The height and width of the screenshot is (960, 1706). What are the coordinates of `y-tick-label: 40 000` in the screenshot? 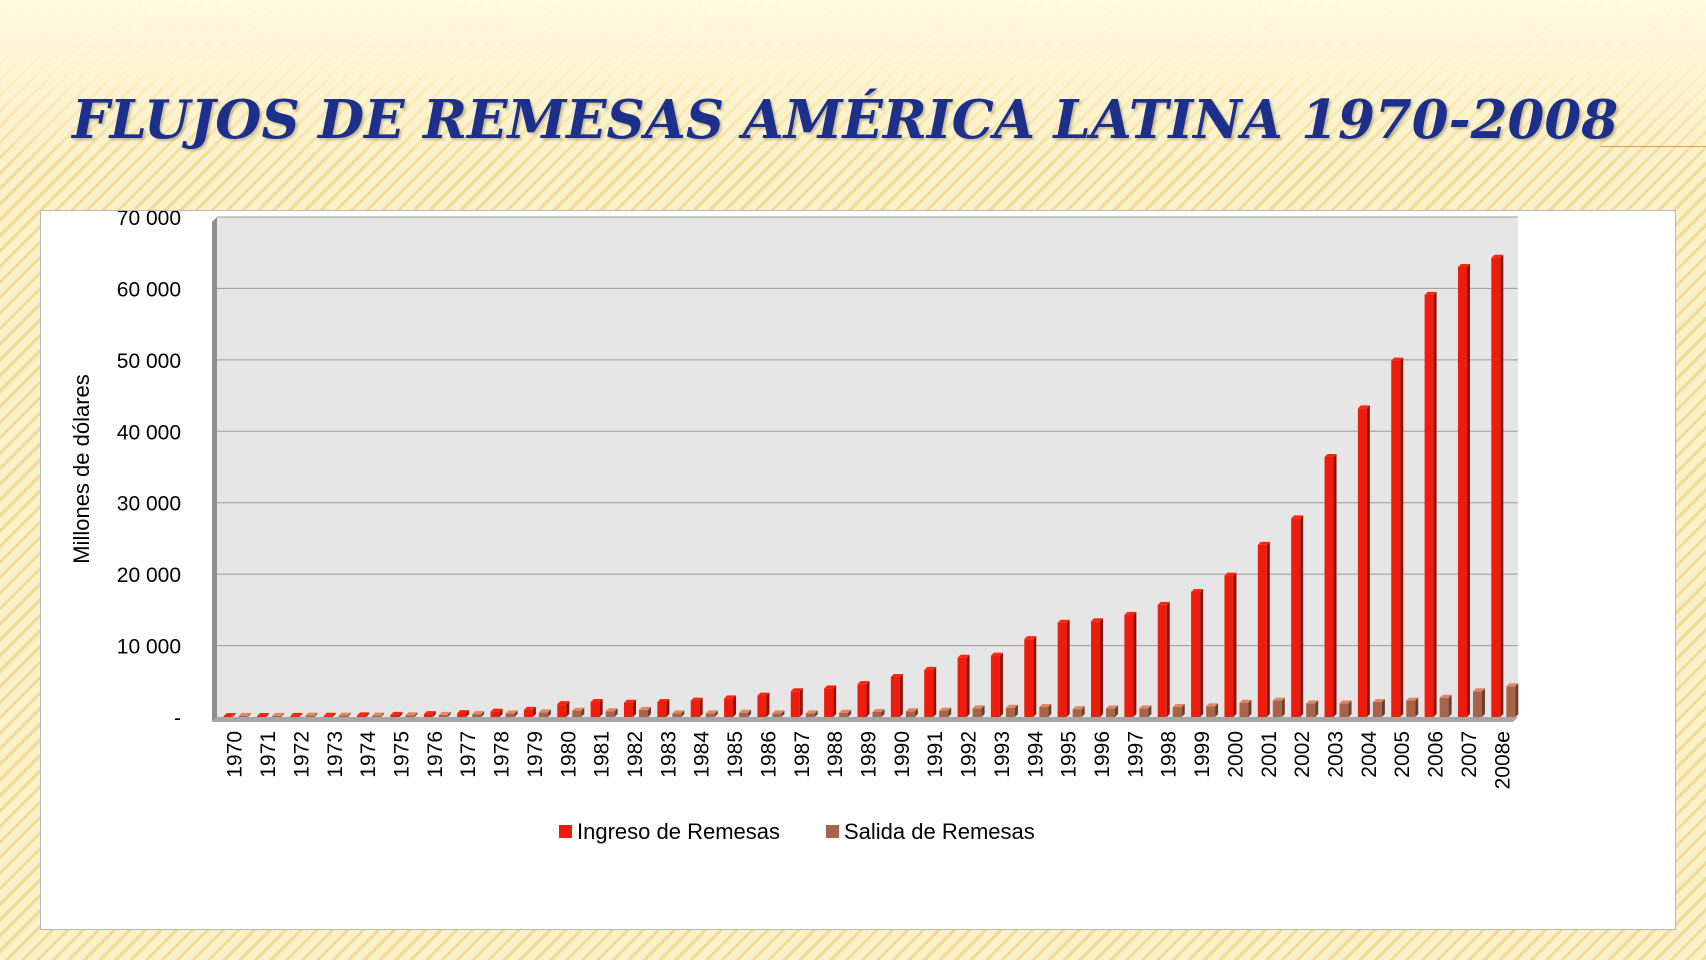 It's located at (149, 432).